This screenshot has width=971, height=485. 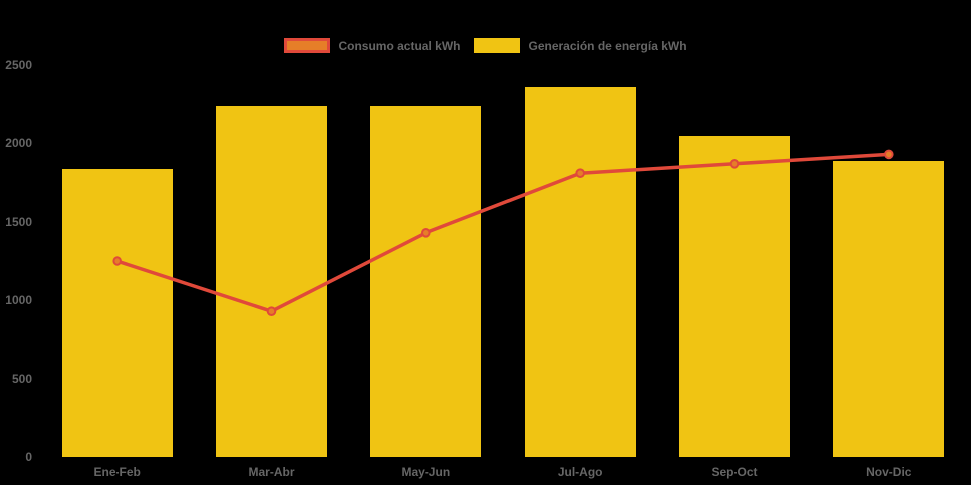 What do you see at coordinates (18, 65) in the screenshot?
I see `y-tick-label-2500: 2500` at bounding box center [18, 65].